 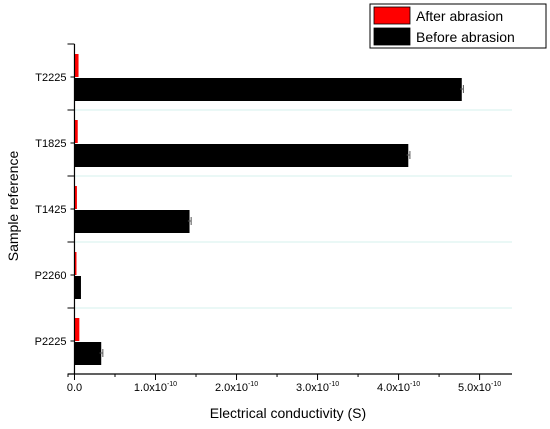 I want to click on x-tick-label: 4.0x10⁻¹⁰, so click(x=398, y=387).